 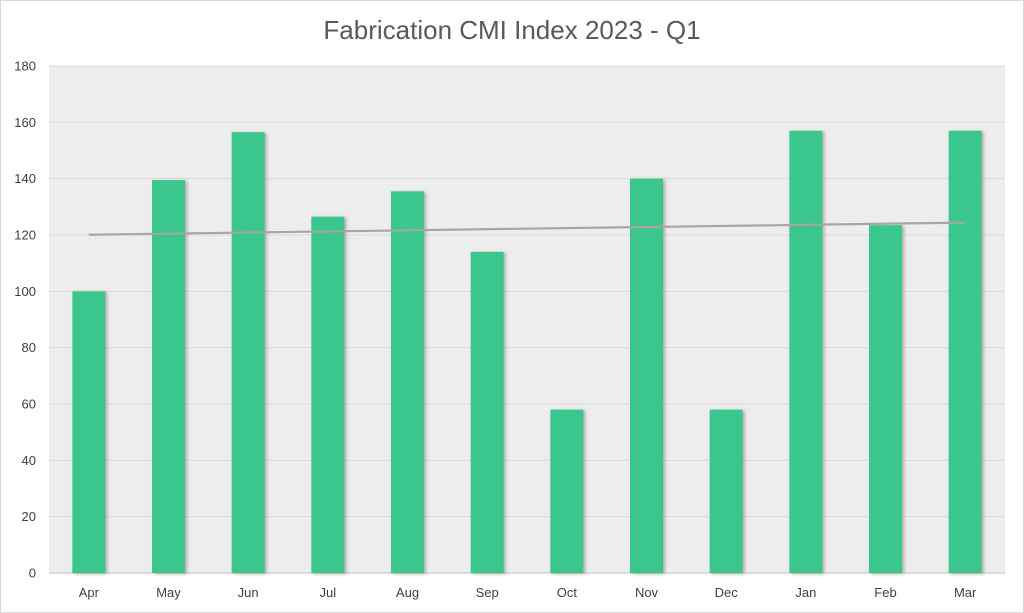 I want to click on bar-nov, so click(x=646, y=375).